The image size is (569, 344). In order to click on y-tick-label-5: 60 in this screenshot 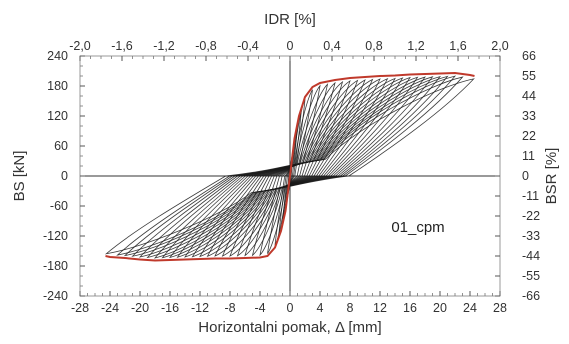, I will do `click(61, 146)`.